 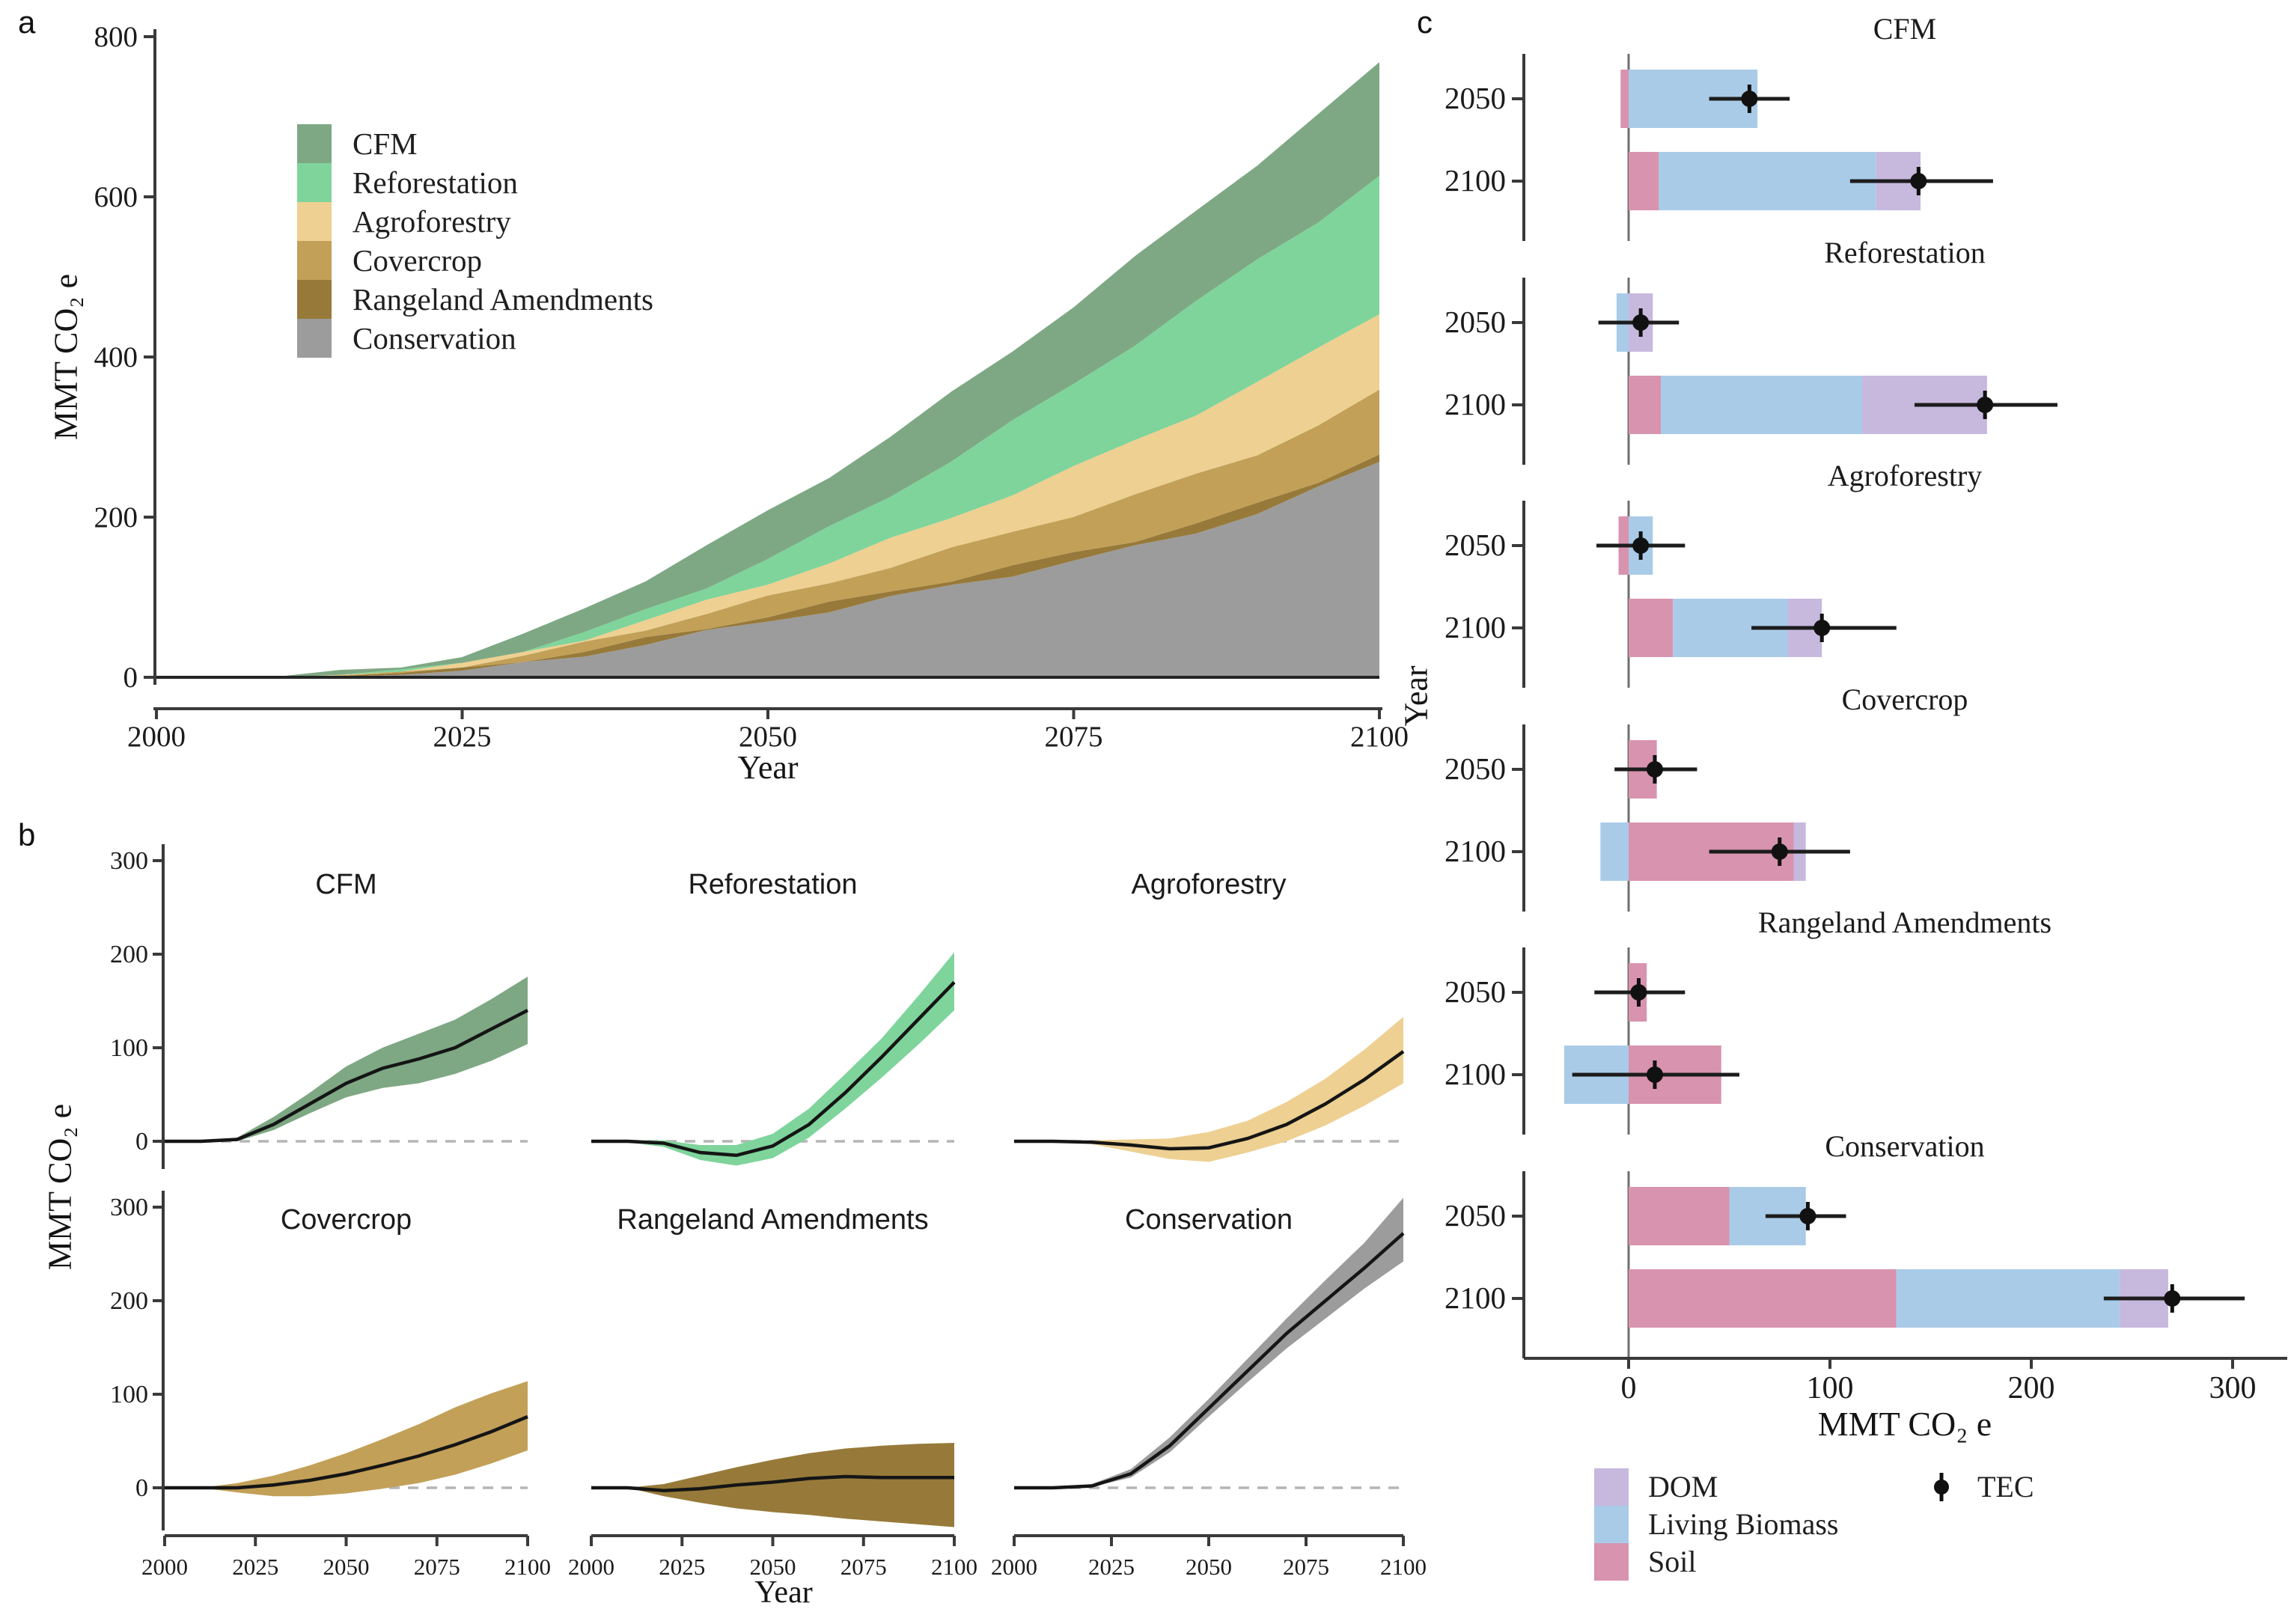 I want to click on ribbon-conservation, so click(x=1208, y=1343).